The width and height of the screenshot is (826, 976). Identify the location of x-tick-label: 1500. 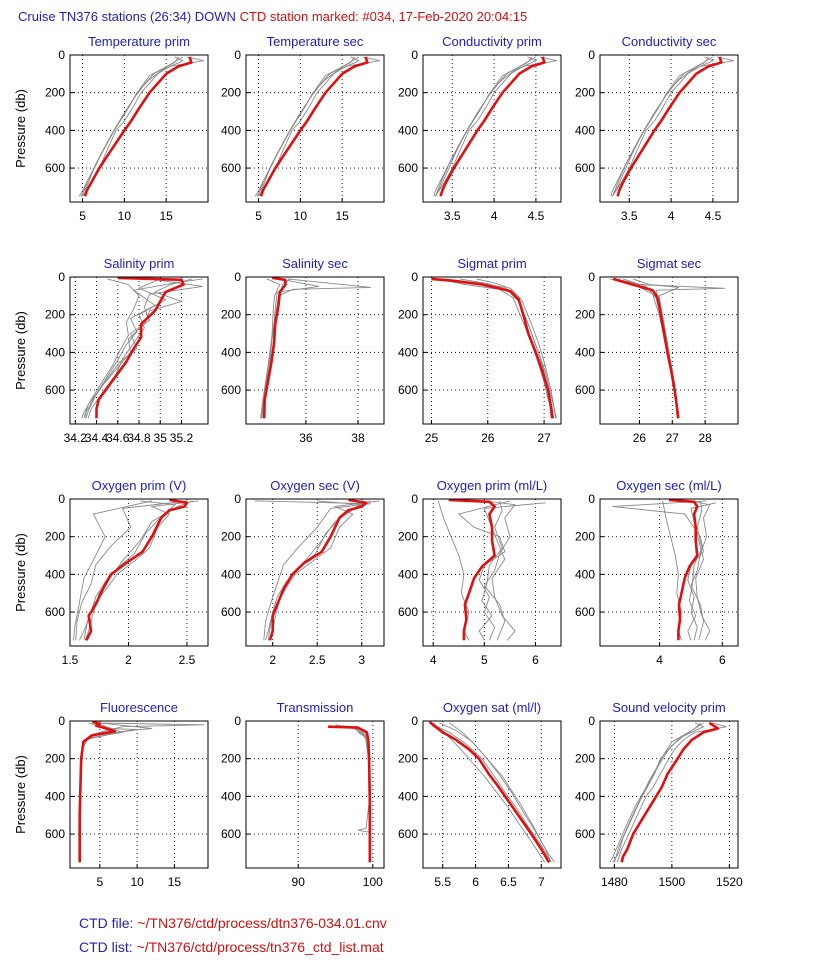
(672, 882).